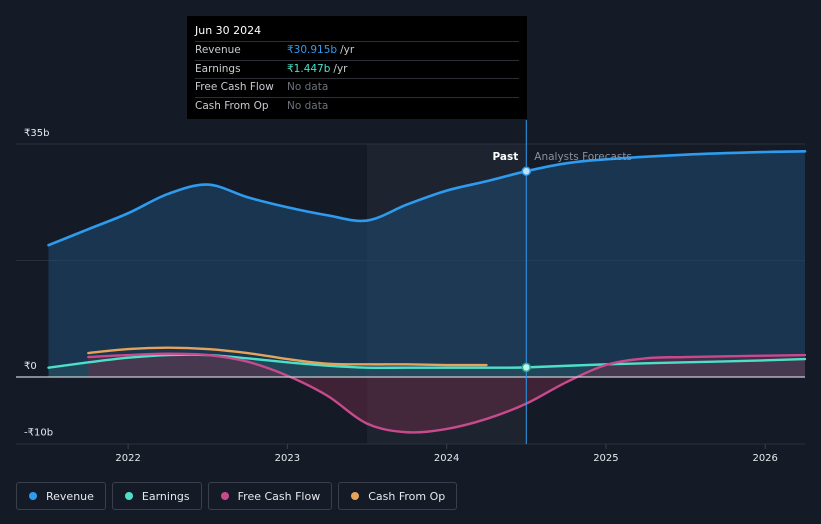 The width and height of the screenshot is (821, 524). I want to click on x-axis: 2022 2023 2024 2025 2026, so click(446, 454).